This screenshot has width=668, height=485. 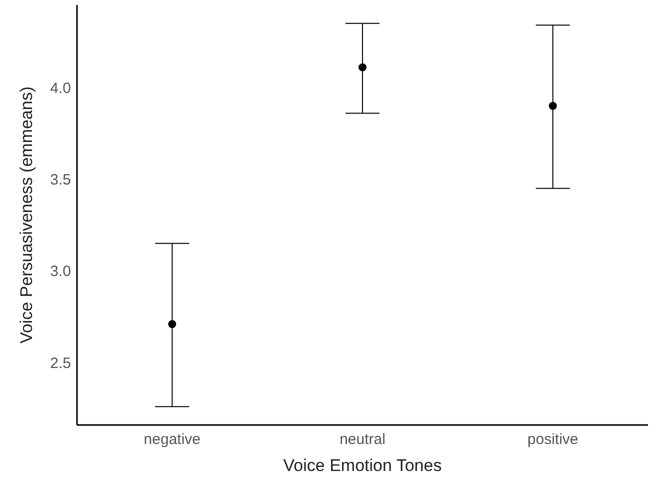 What do you see at coordinates (60, 271) in the screenshot?
I see `y-tick-label: 3.0` at bounding box center [60, 271].